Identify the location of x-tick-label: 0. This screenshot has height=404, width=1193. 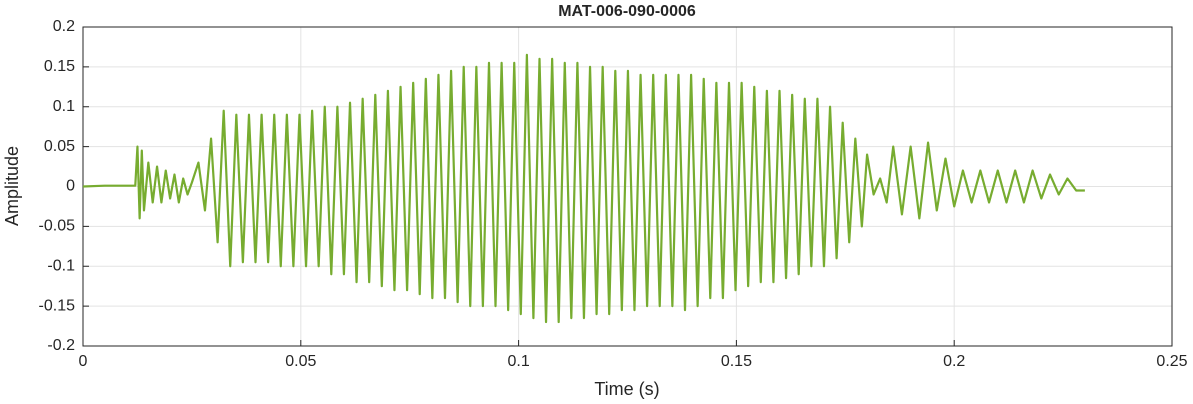
(83, 361).